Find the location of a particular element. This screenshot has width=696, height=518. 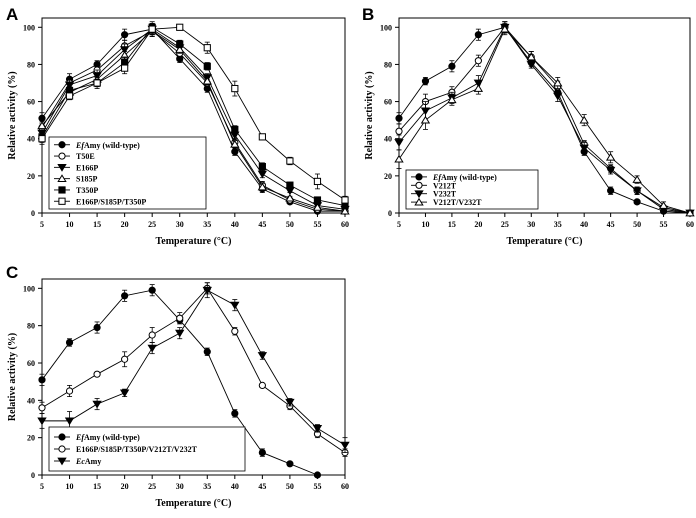

legend-label: E166P/S185P/T350P/V212T/V232T is located at coordinates (137, 449).